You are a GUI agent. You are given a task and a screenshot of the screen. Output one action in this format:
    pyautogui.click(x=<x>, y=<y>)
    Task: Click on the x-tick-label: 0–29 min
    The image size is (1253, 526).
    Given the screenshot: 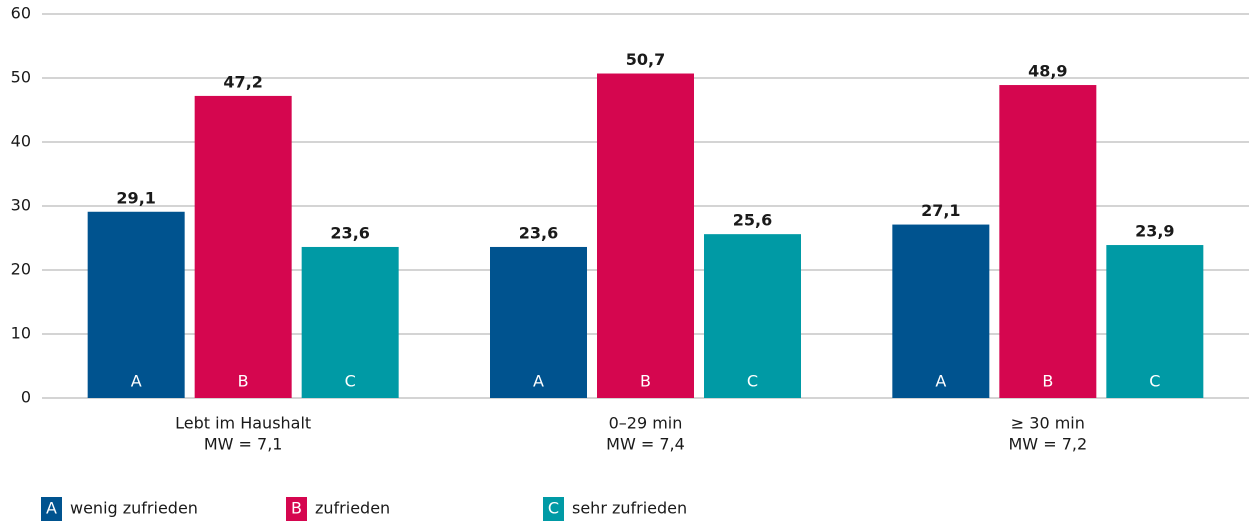 What is the action you would take?
    pyautogui.click(x=646, y=423)
    